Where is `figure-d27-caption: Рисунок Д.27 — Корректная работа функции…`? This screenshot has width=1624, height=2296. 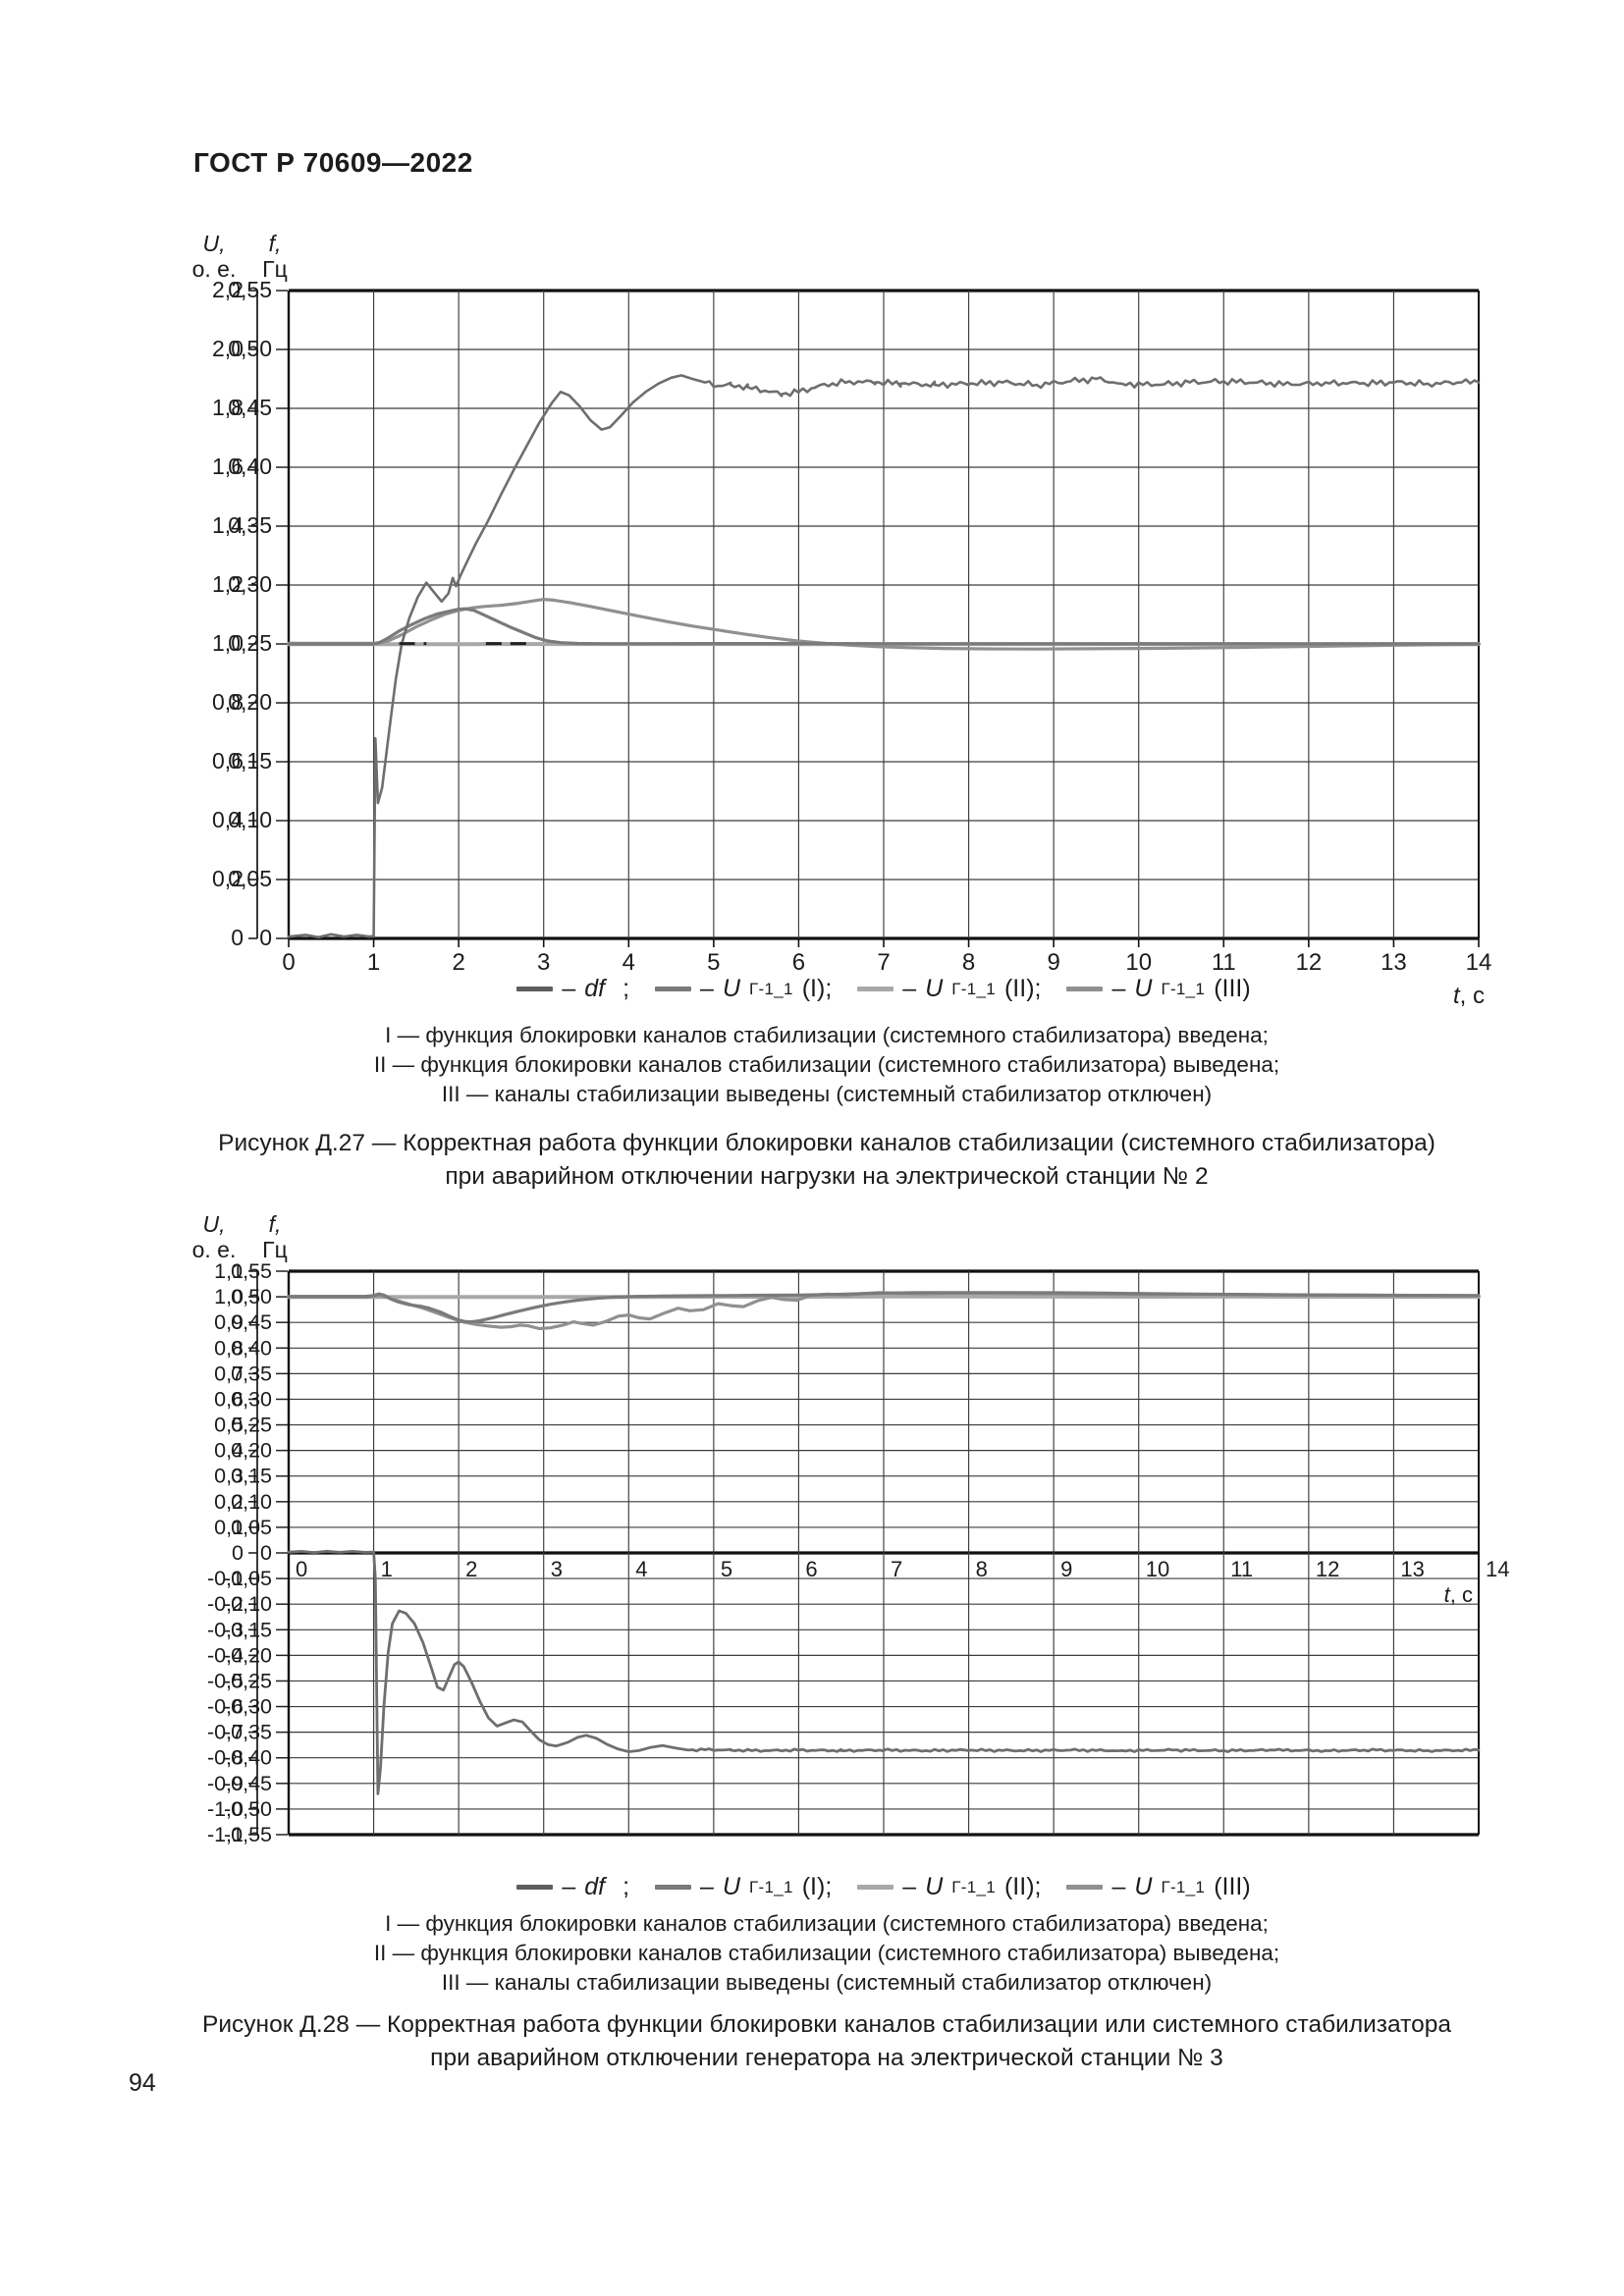
figure-d27-caption: Рисунок Д.27 — Корректная работа функции… is located at coordinates (827, 1160).